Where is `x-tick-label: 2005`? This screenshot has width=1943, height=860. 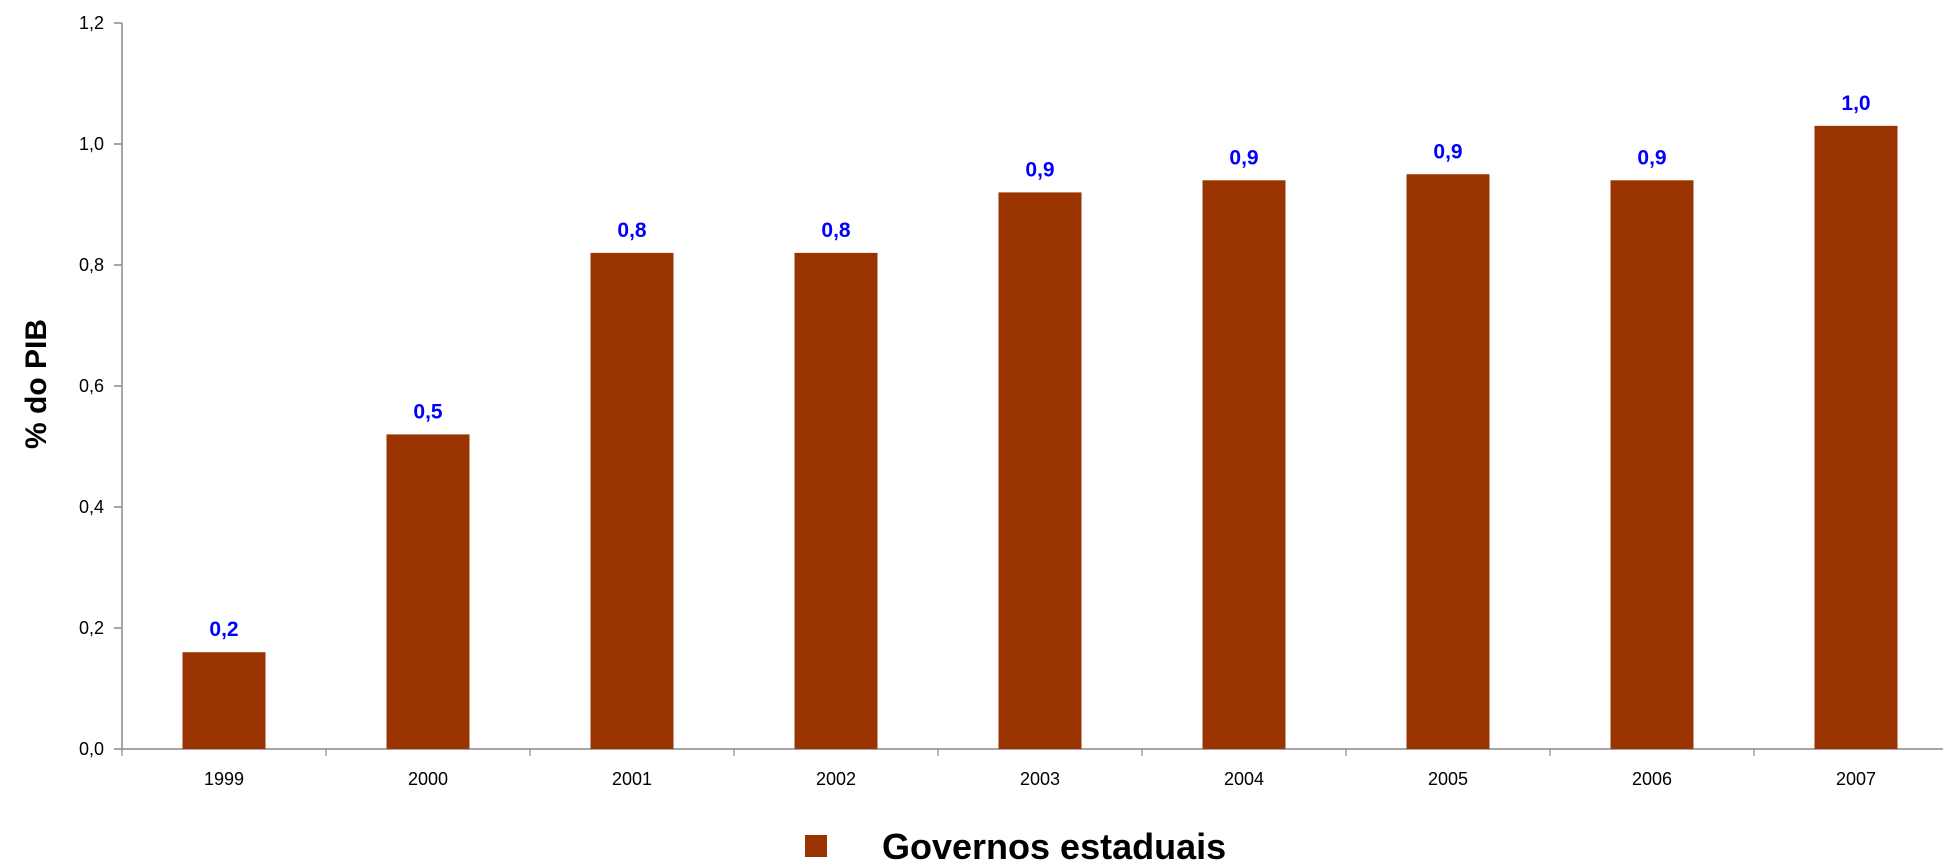
x-tick-label: 2005 is located at coordinates (1448, 779).